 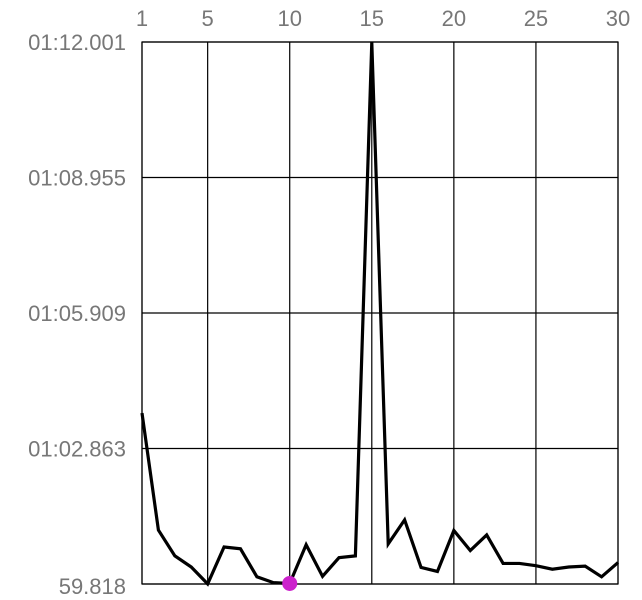 I want to click on y-tick-label: 01:08.955, so click(x=77, y=178).